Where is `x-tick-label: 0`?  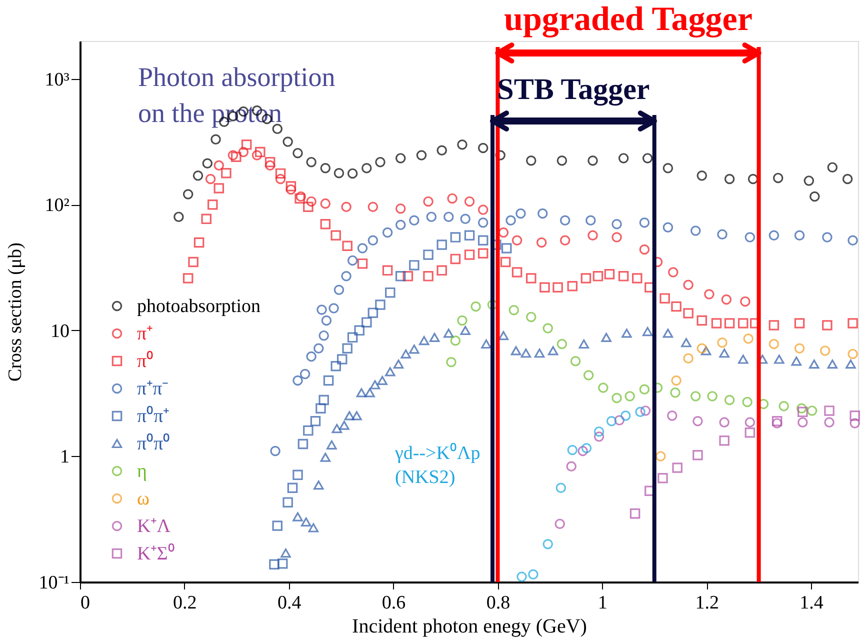
x-tick-label: 0 is located at coordinates (85, 603).